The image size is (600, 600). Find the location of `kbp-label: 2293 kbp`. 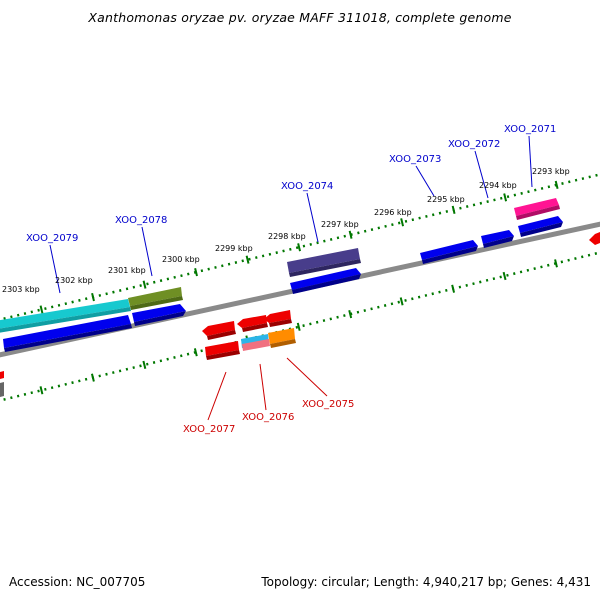

kbp-label: 2293 kbp is located at coordinates (551, 171).